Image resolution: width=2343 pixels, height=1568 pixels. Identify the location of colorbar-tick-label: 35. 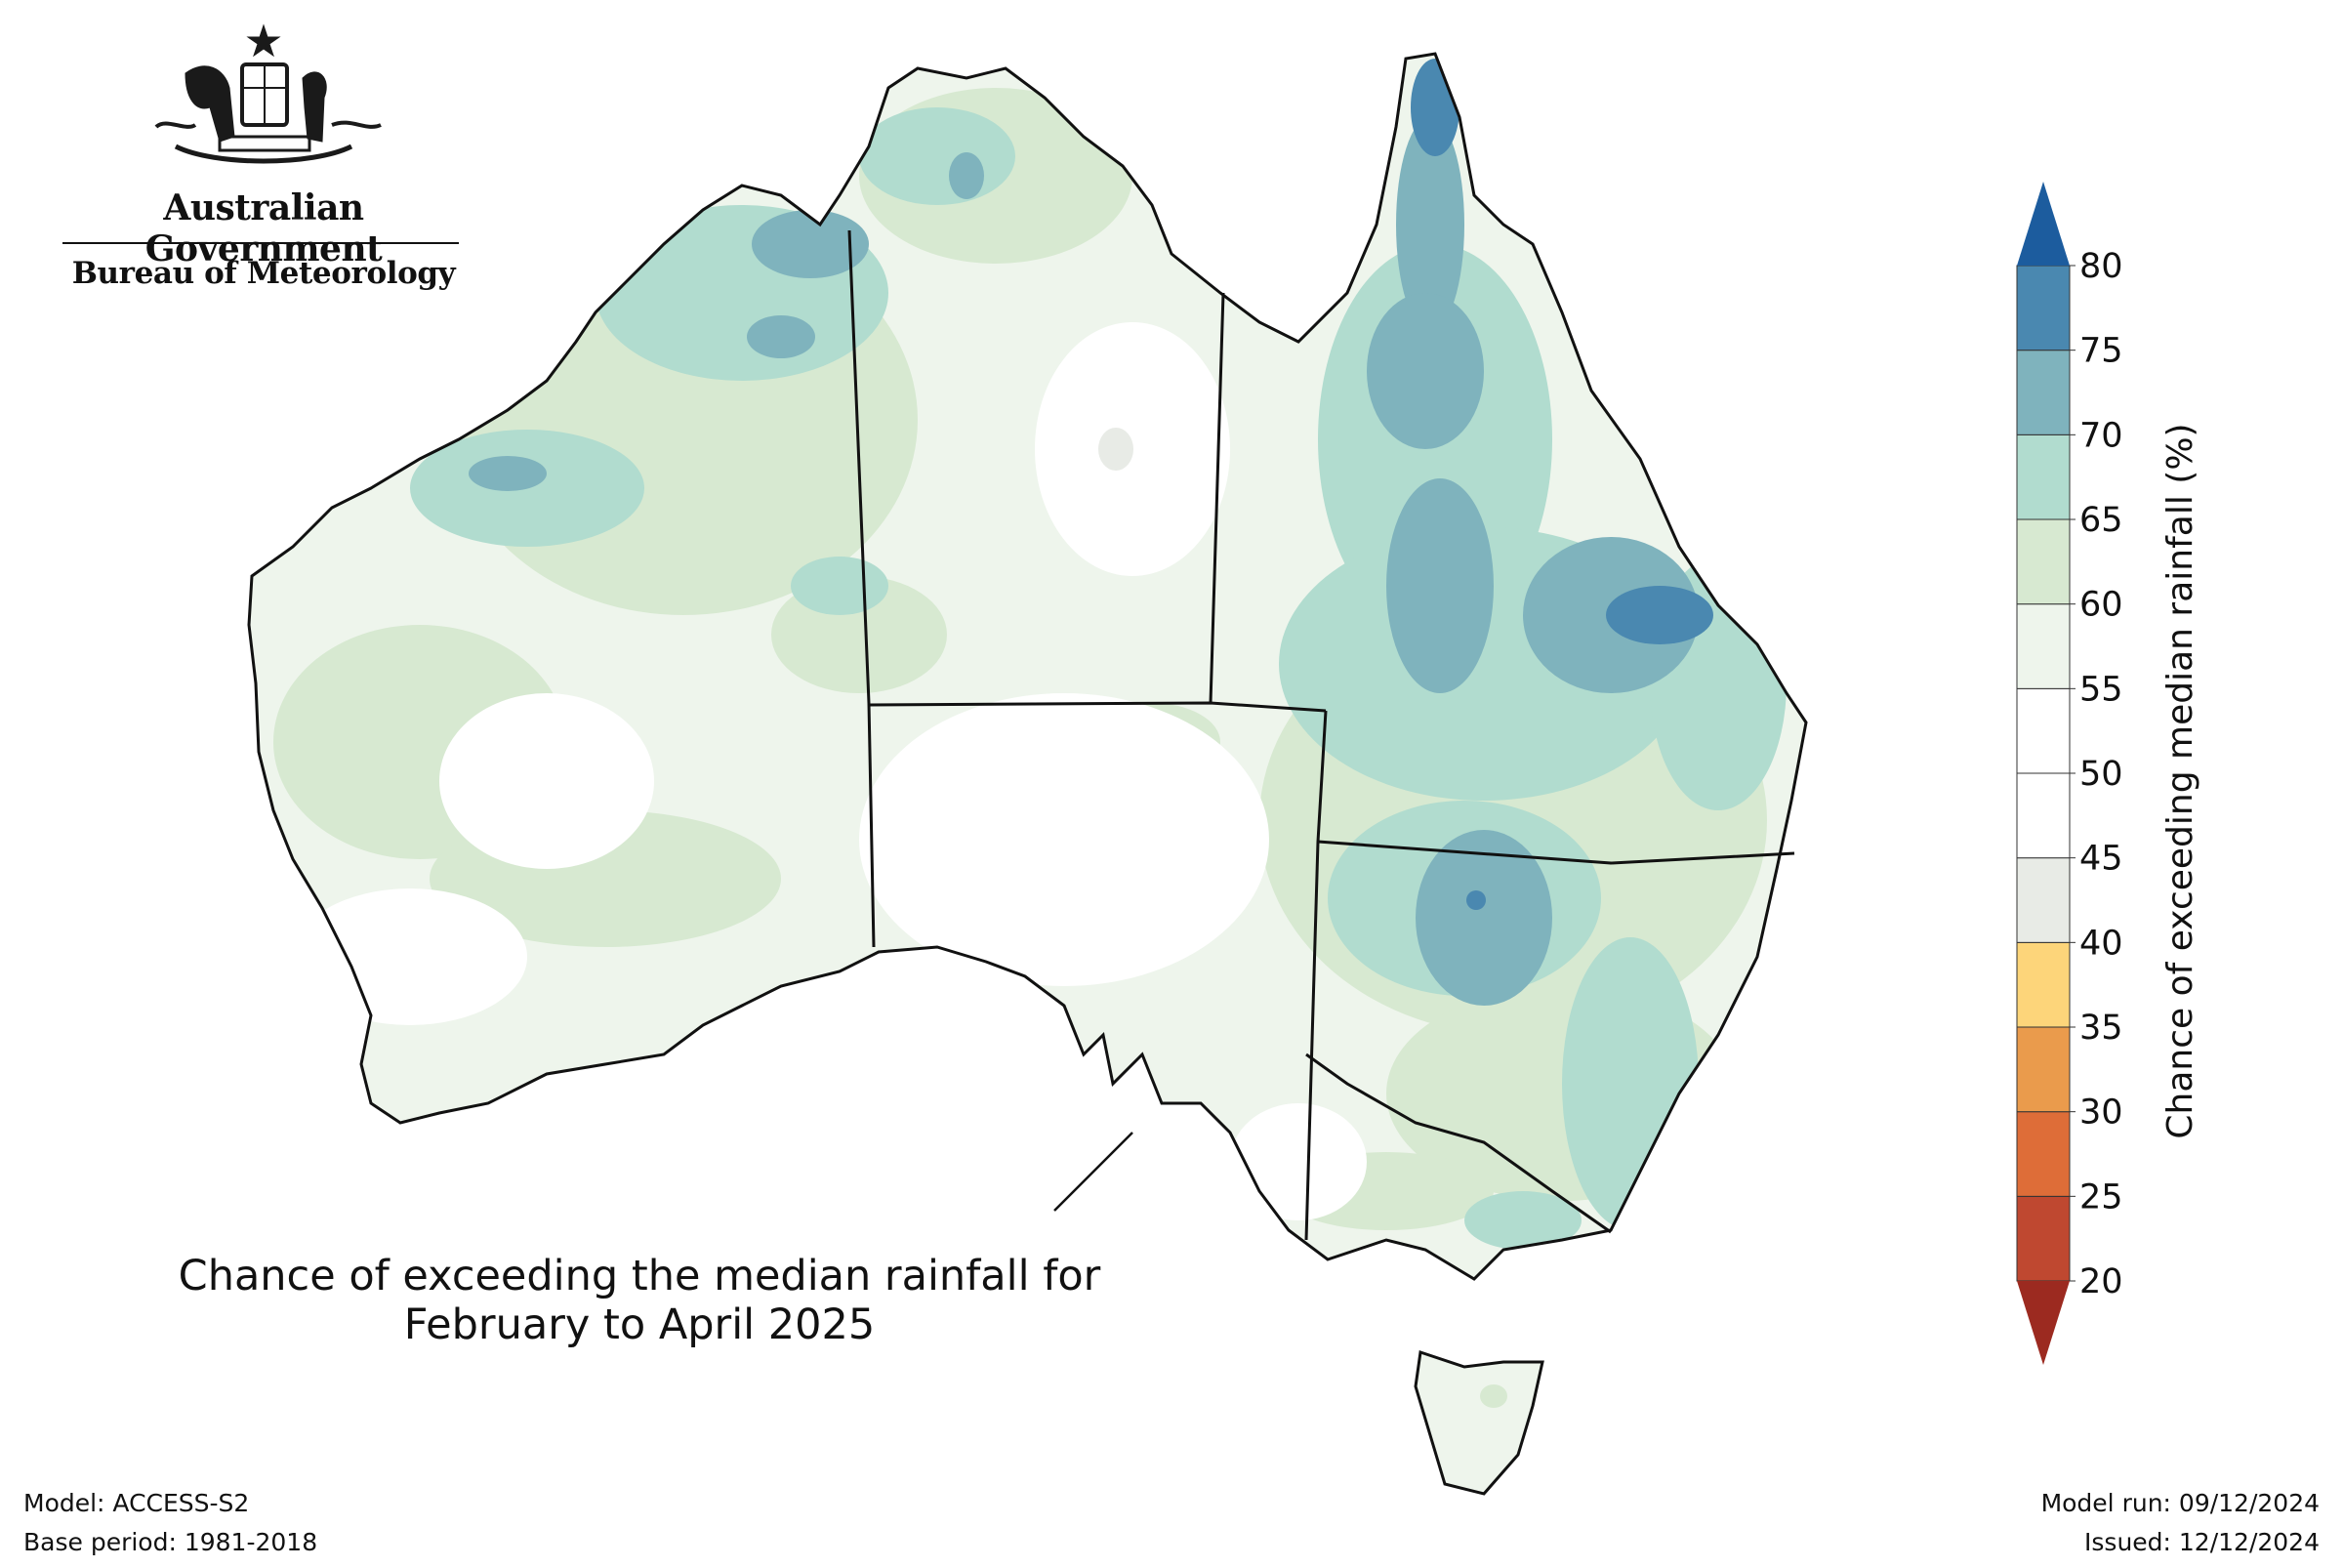
(2101, 1028).